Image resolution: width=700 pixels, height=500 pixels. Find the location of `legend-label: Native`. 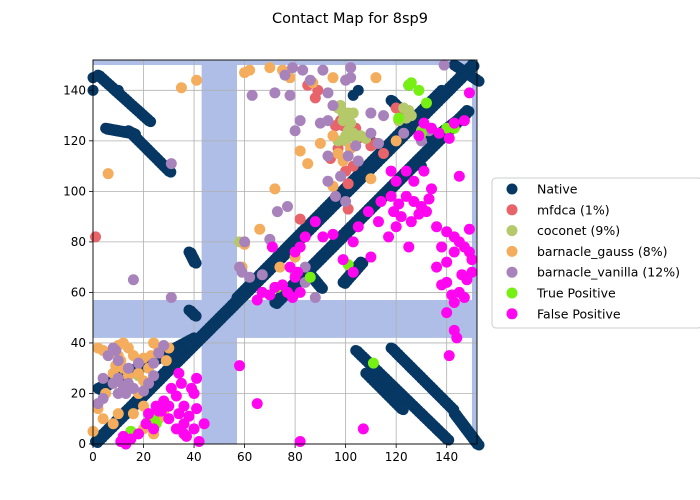

legend-label: Native is located at coordinates (557, 189).